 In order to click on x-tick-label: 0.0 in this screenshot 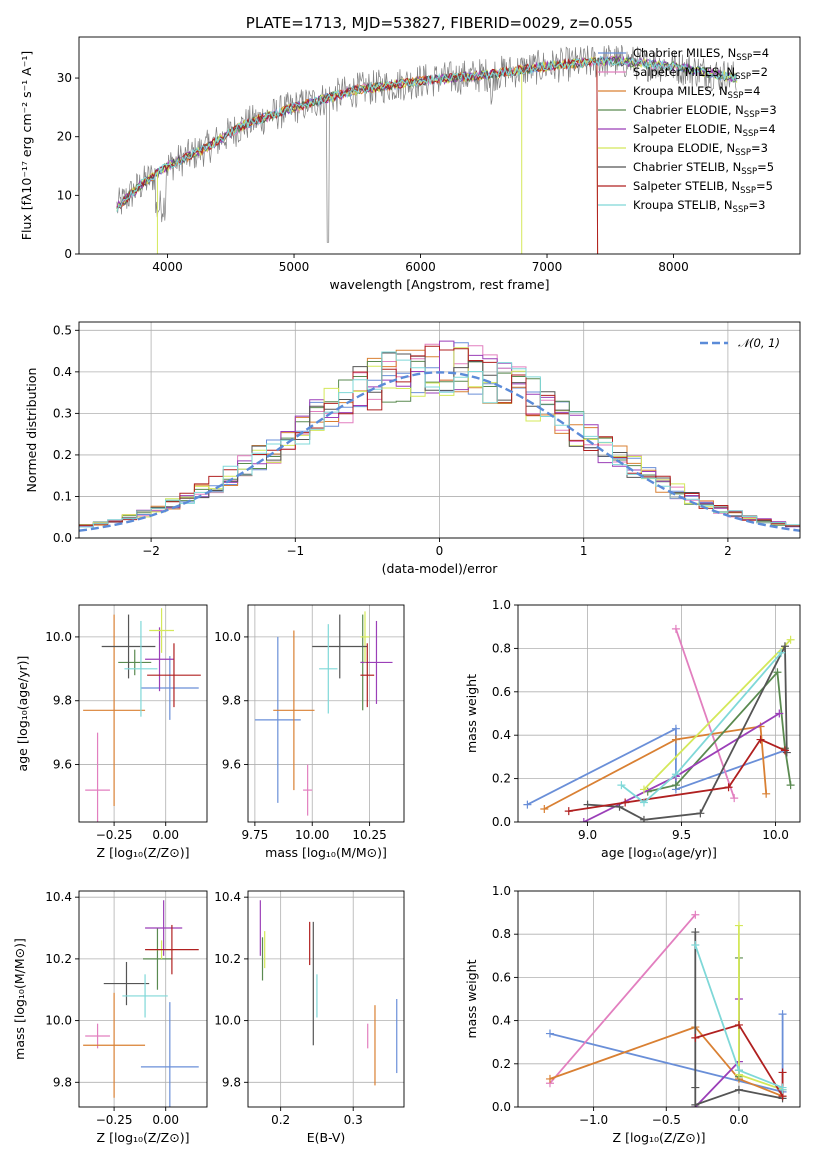, I will do `click(738, 1120)`.